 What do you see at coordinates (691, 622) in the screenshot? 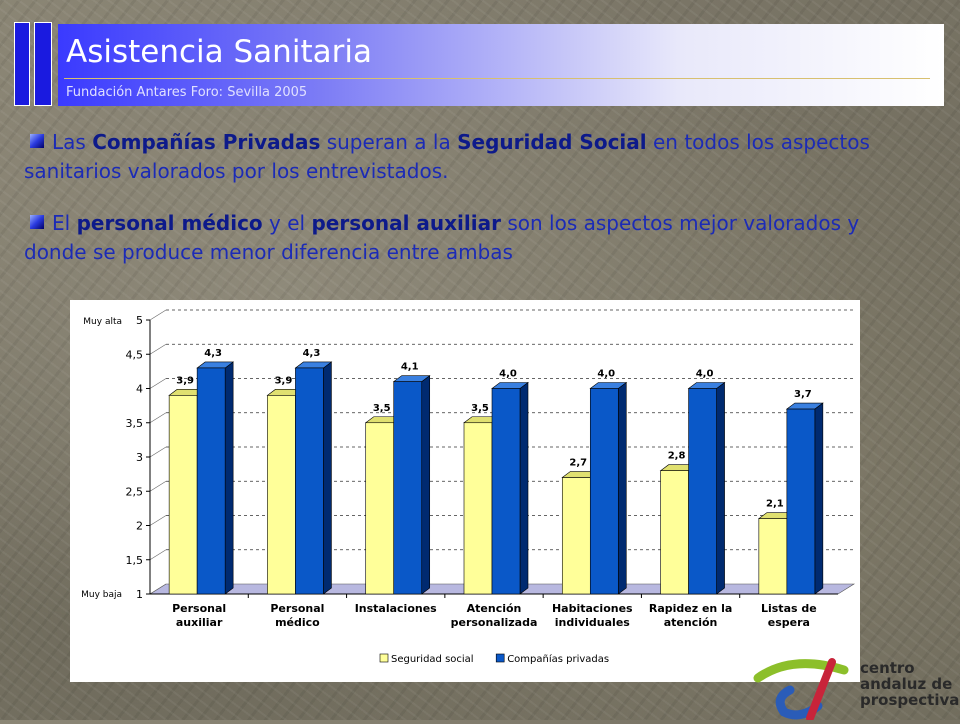
I see `x-tick-label: atención` at bounding box center [691, 622].